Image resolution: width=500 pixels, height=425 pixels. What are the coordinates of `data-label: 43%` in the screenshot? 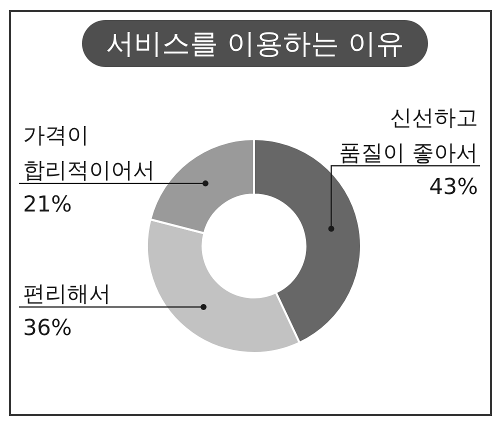 It's located at (453, 187).